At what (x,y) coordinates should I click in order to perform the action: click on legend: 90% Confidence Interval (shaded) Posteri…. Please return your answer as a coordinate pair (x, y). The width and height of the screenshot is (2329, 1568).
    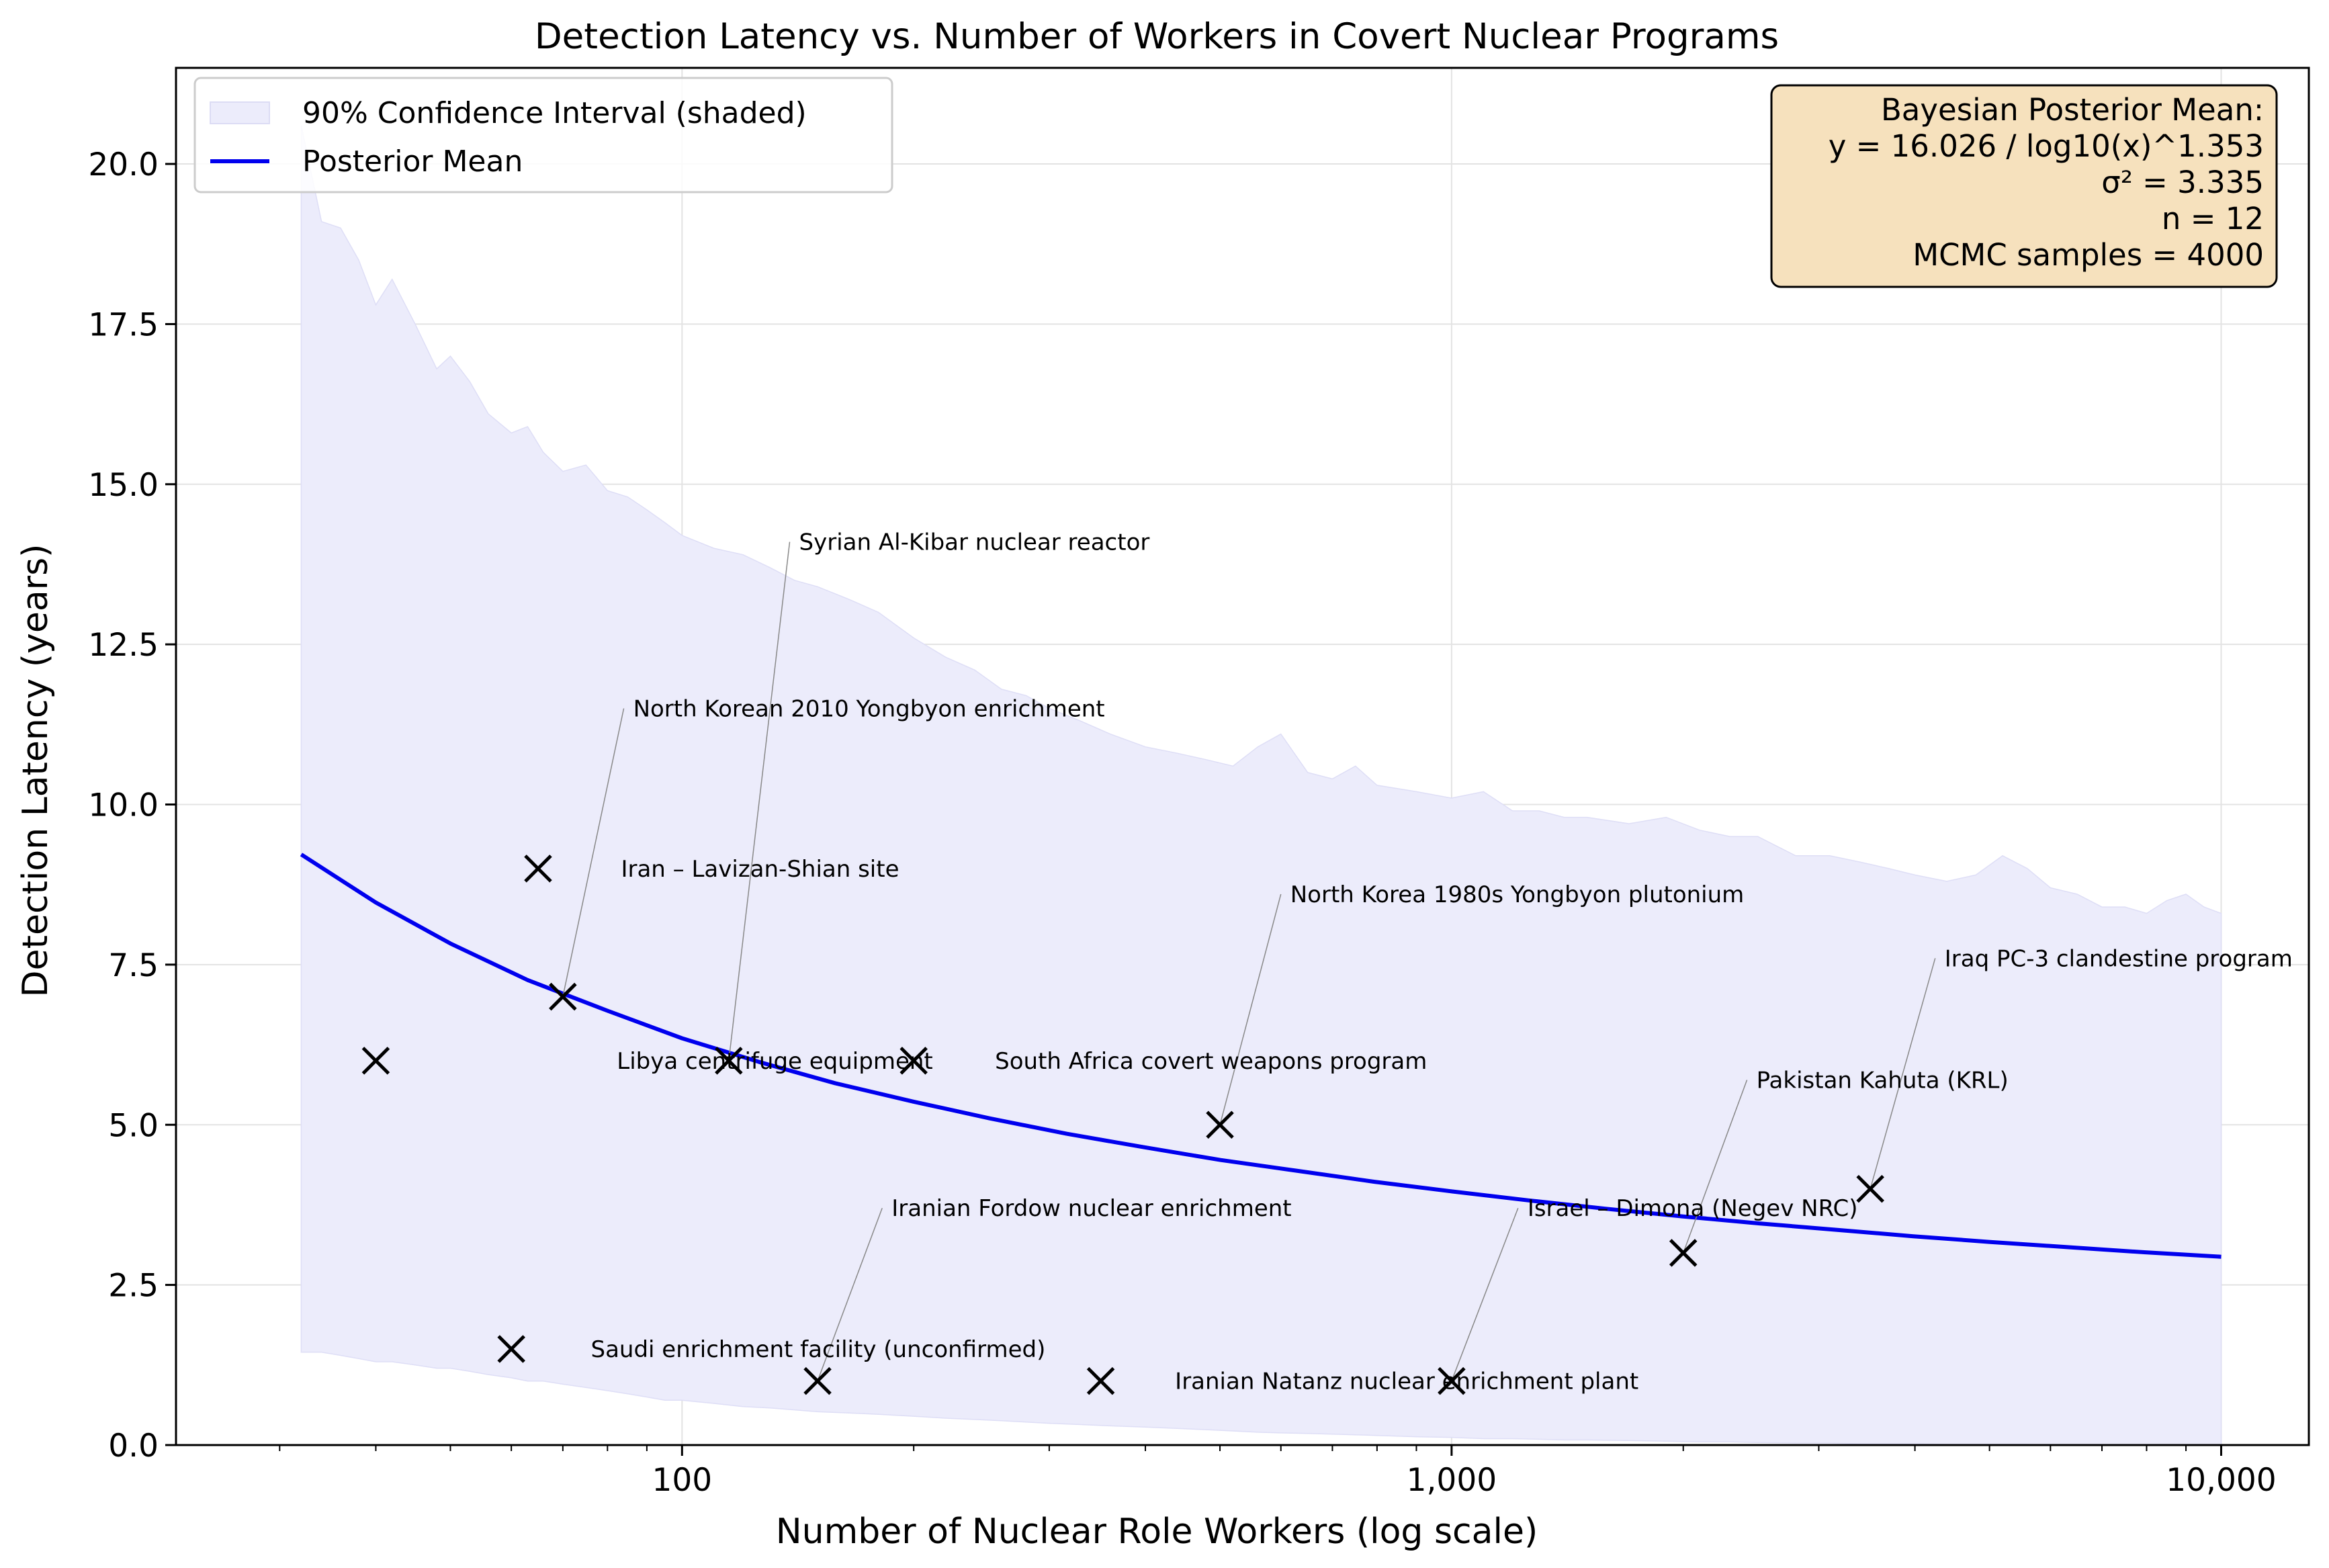
    Looking at the image, I should click on (543, 135).